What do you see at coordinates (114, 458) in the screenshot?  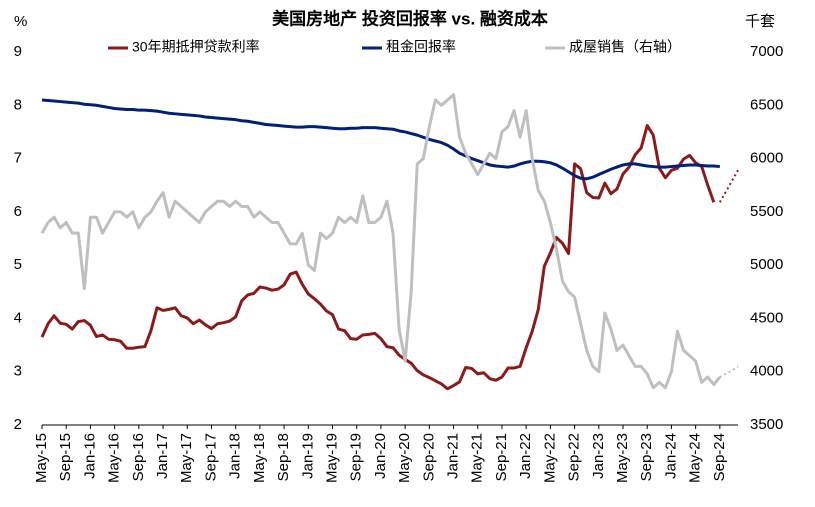 I see `x-tick-label: May-16` at bounding box center [114, 458].